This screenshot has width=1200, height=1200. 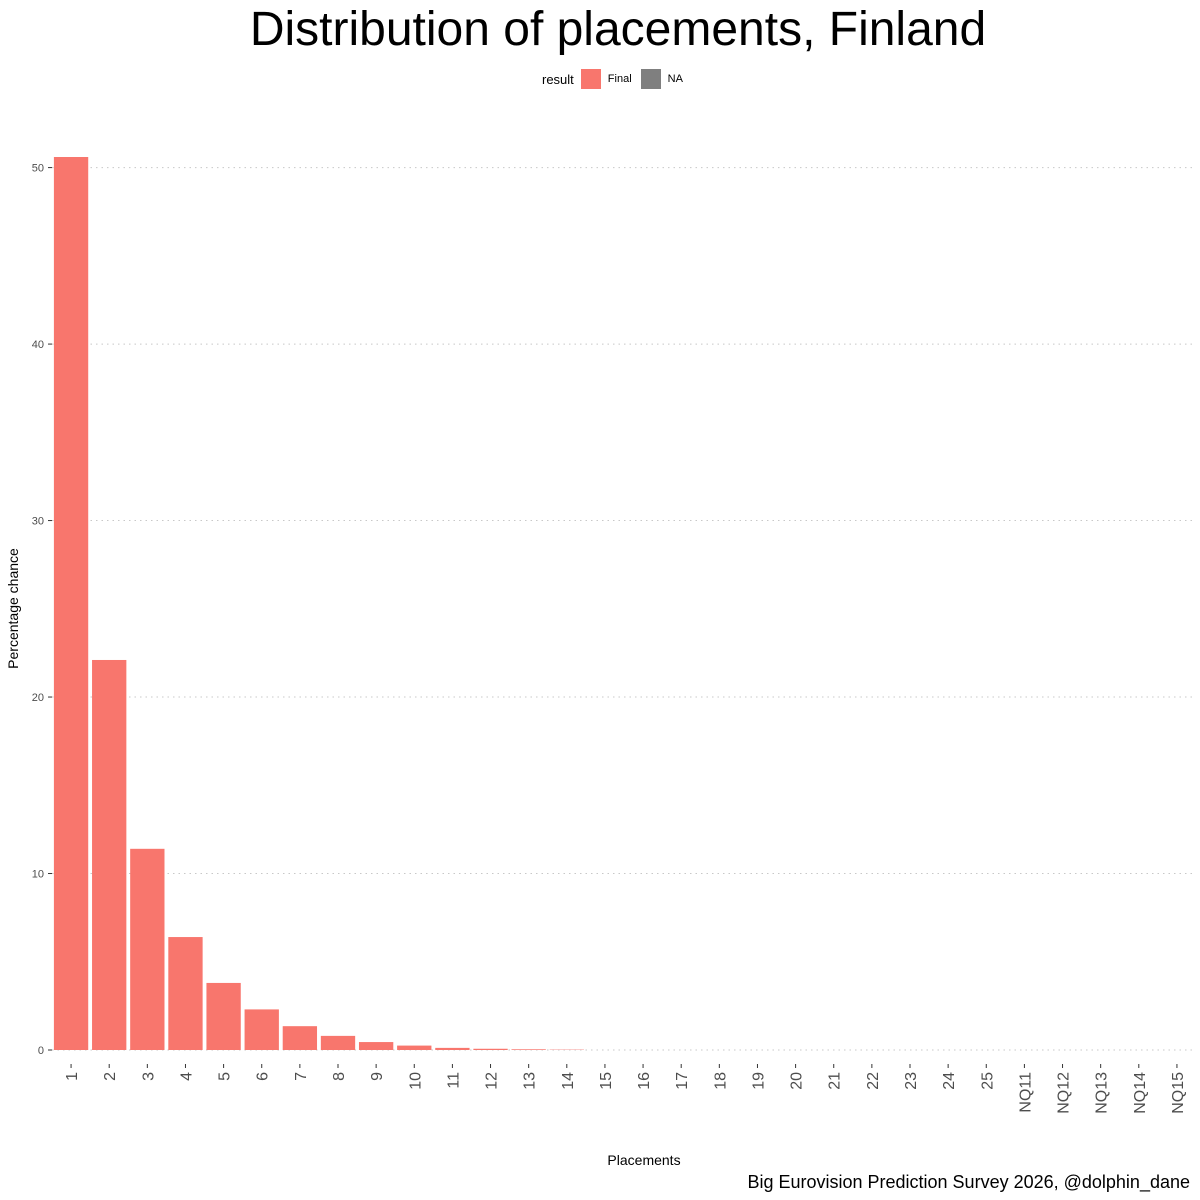 What do you see at coordinates (618, 29) in the screenshot?
I see `chart-title: Distribution of placements, Finland` at bounding box center [618, 29].